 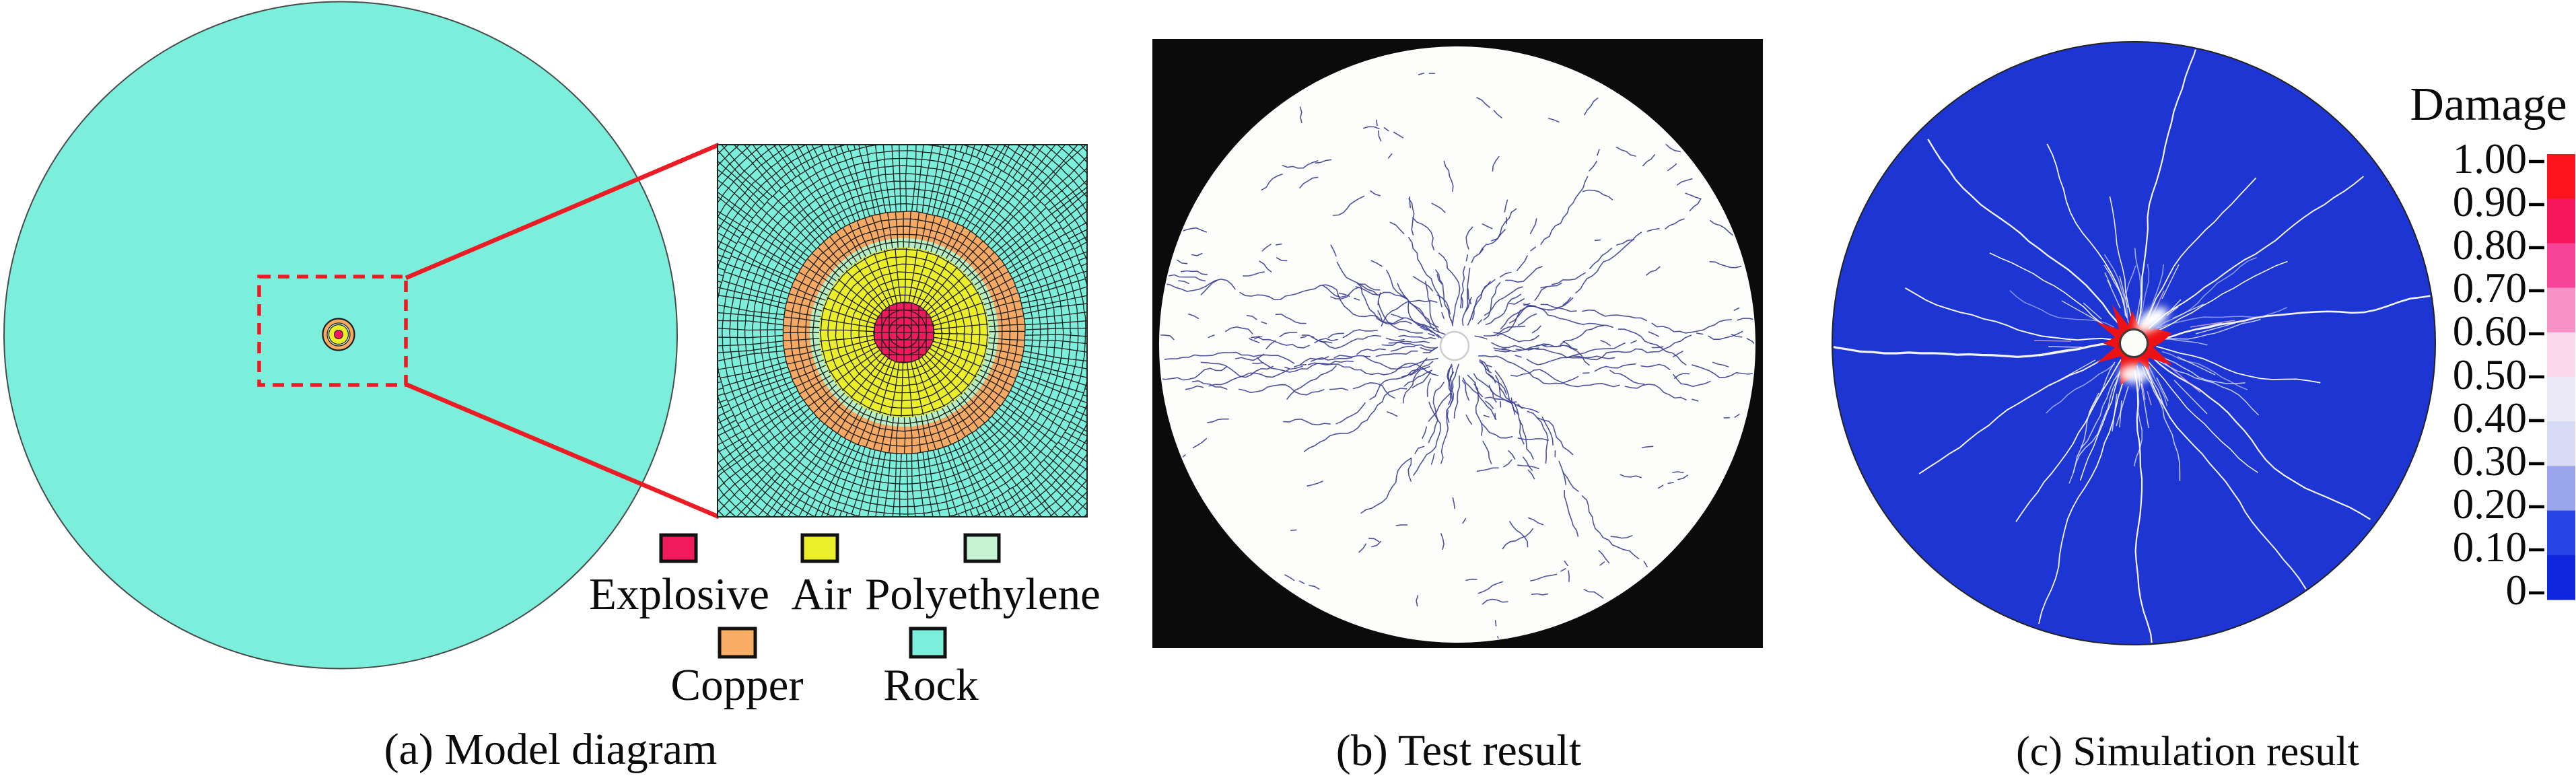 I want to click on svg-text: 0.50, so click(x=2490, y=374).